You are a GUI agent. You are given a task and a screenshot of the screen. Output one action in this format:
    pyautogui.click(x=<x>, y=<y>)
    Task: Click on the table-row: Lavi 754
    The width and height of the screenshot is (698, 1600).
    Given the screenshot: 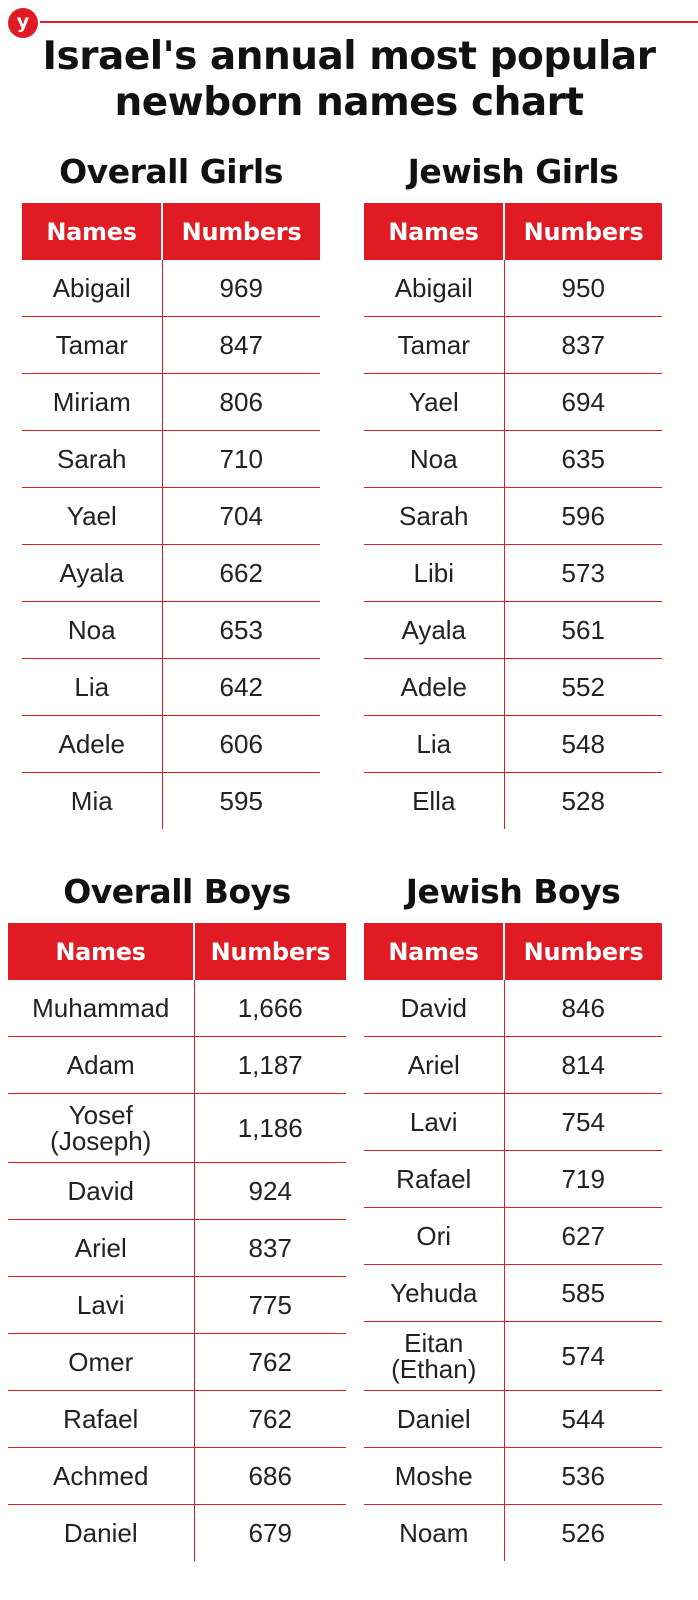 What is the action you would take?
    pyautogui.click(x=513, y=1122)
    